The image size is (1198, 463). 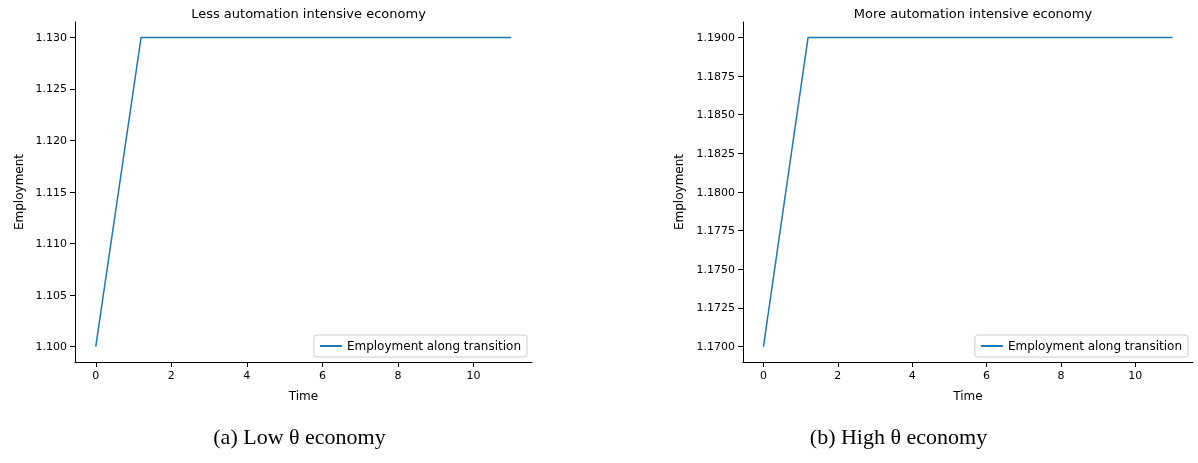 I want to click on y-tick-label: 1.1750, so click(x=715, y=269).